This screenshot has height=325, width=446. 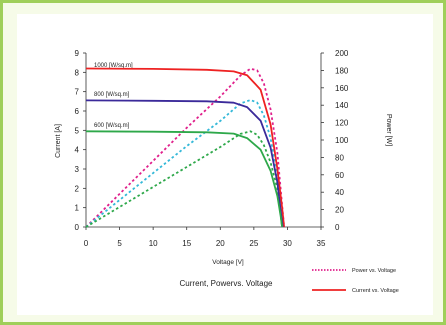 What do you see at coordinates (112, 126) in the screenshot?
I see `annotation-600: 600 [W/sq.m]` at bounding box center [112, 126].